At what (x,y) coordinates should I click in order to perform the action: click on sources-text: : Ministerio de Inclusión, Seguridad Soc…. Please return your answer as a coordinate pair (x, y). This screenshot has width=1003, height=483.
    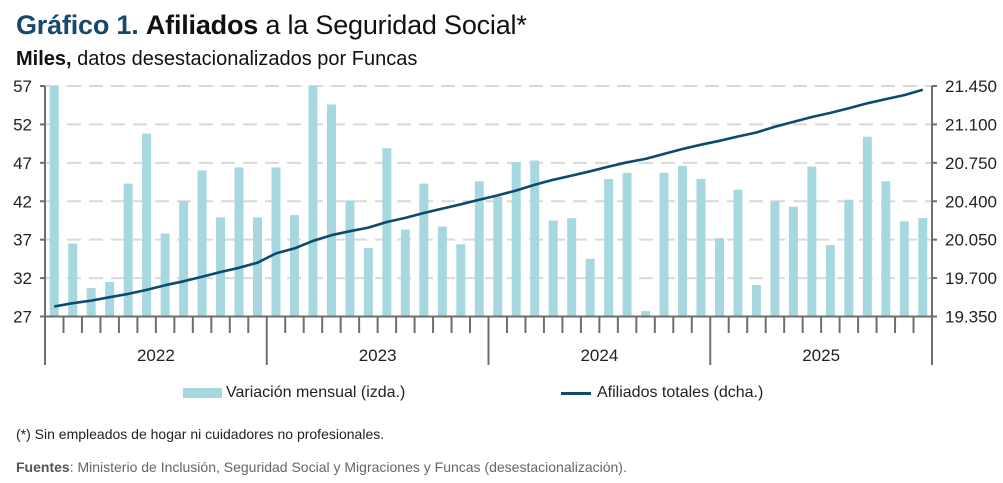
    Looking at the image, I should click on (348, 467).